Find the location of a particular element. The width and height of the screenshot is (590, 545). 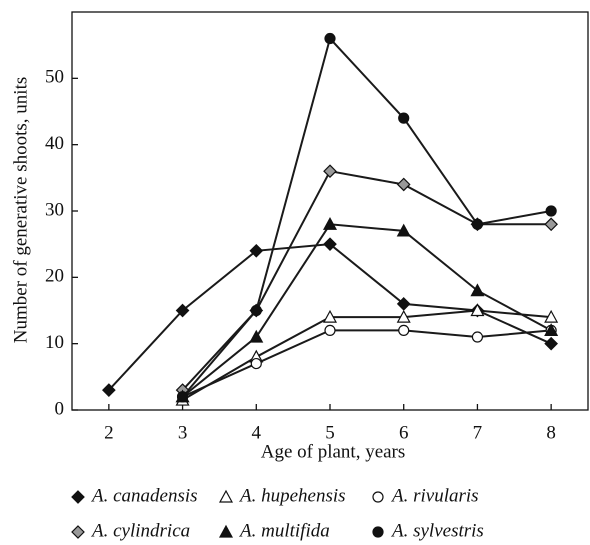

y-axis-label: Number of generative shoots, units is located at coordinates (20, 210).